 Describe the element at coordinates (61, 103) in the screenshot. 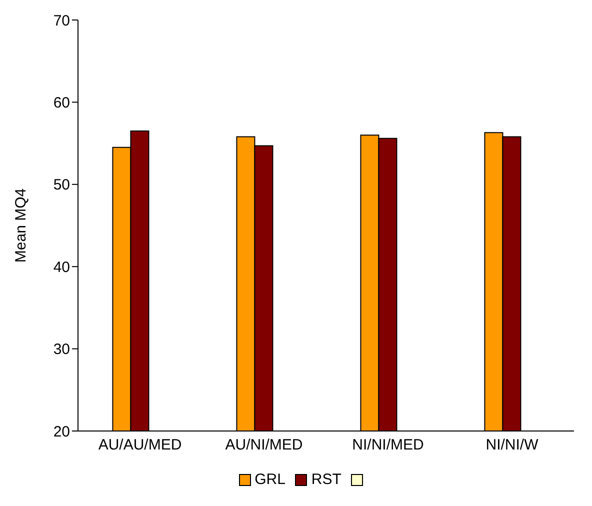

I see `y-tick-label: 60` at that location.